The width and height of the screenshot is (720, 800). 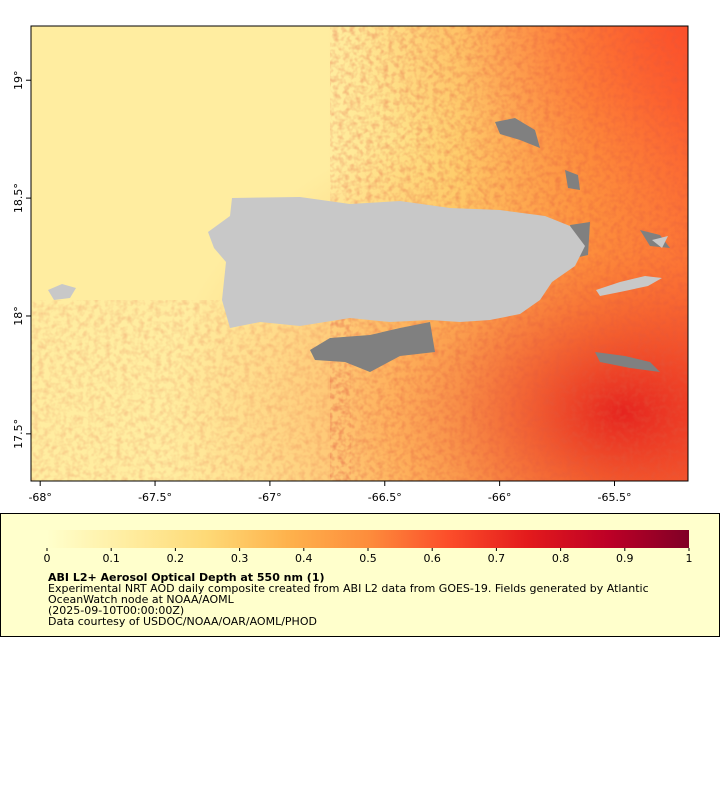 What do you see at coordinates (269, 497) in the screenshot?
I see `x-tick-label: -67°` at bounding box center [269, 497].